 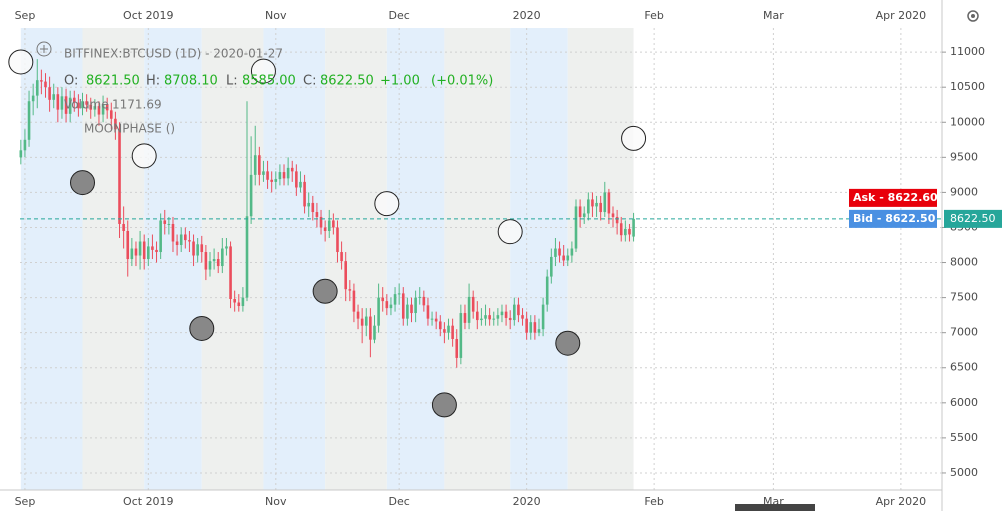 I want to click on volume-label: Volume, so click(x=86, y=105).